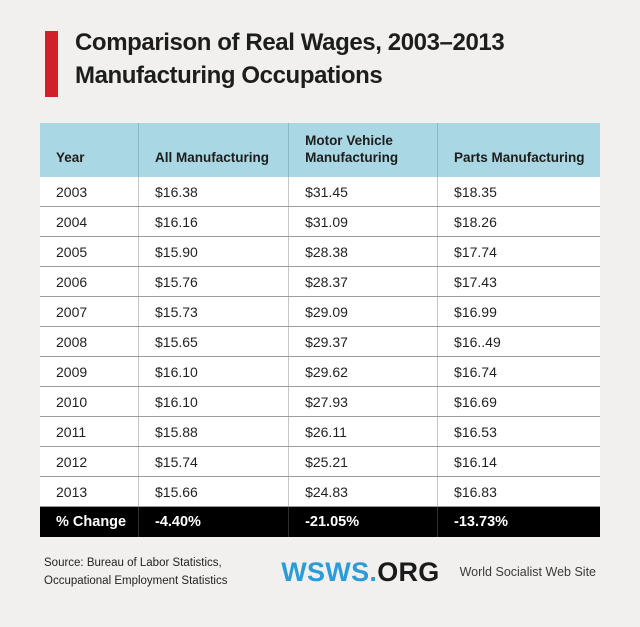  I want to click on wsws-logo-secondary: ORG, so click(408, 571).